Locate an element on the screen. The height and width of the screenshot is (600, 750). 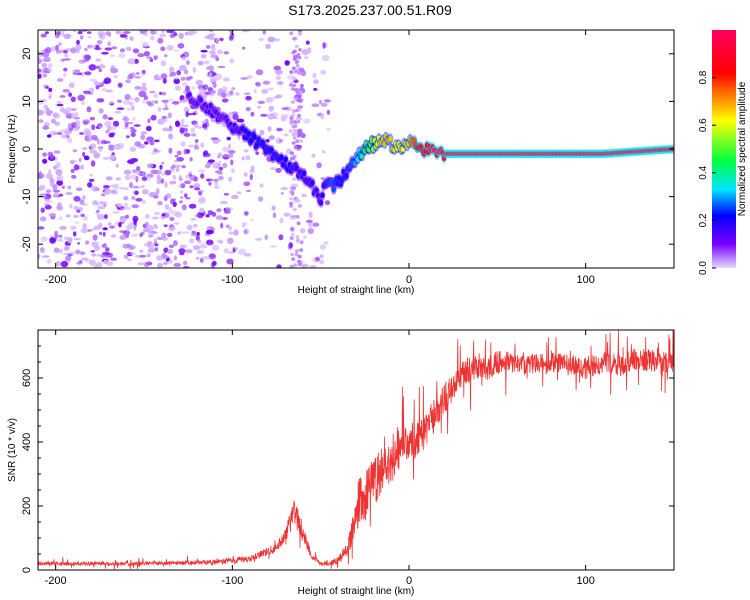
snr-y-tick-label: 0 is located at coordinates (27, 570).